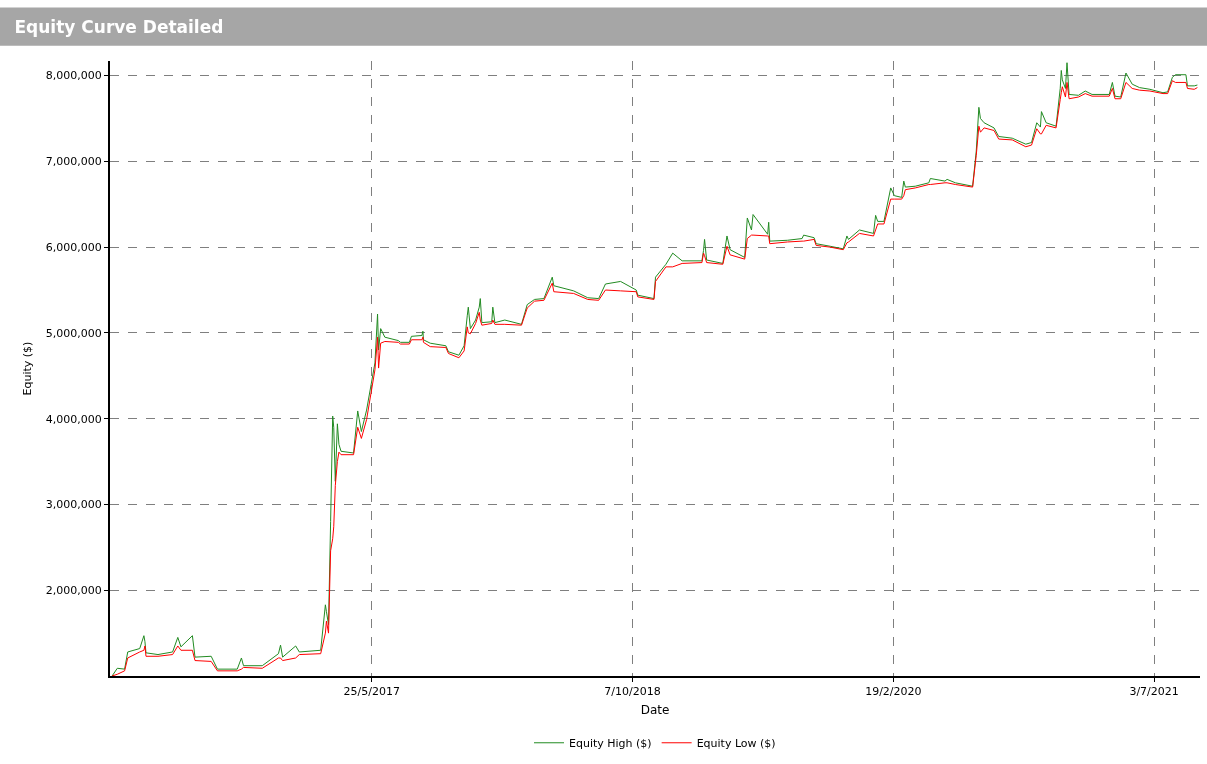  Describe the element at coordinates (73, 76) in the screenshot. I see `y-tick-label: 8,000,000` at that location.